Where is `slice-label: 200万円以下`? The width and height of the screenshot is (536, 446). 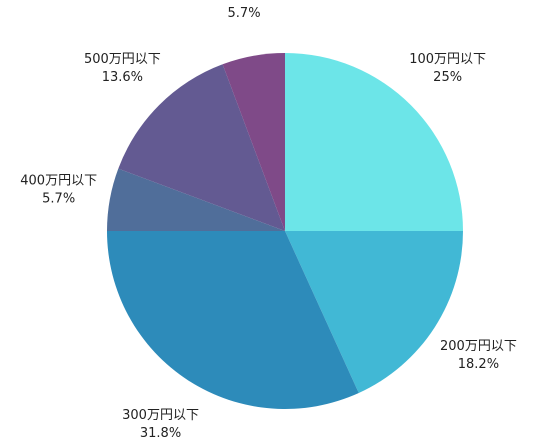 slice-label: 200万円以下 is located at coordinates (478, 346).